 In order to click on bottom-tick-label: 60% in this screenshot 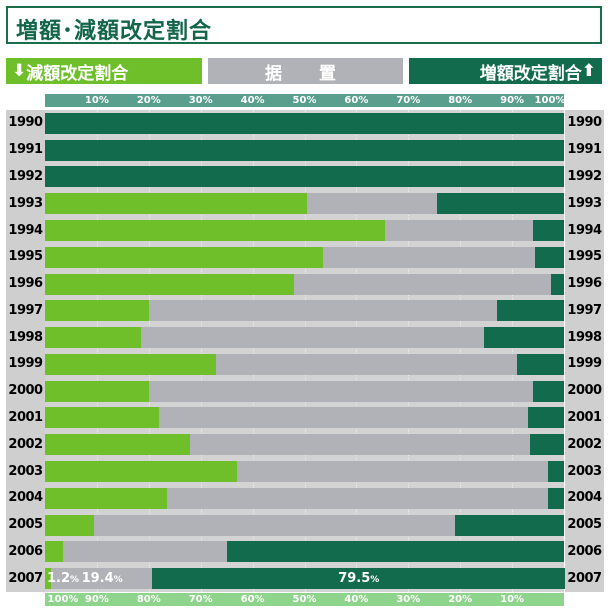, I will do `click(252, 599)`.